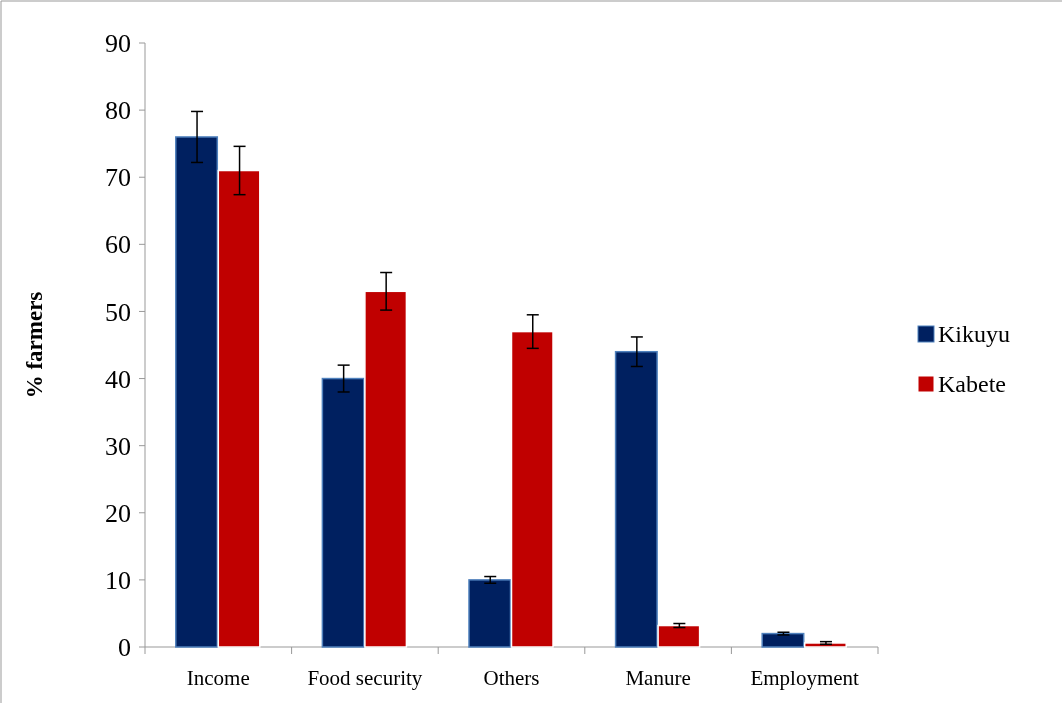 Image resolution: width=1062 pixels, height=703 pixels. I want to click on y-tick-label: 70, so click(118, 178).